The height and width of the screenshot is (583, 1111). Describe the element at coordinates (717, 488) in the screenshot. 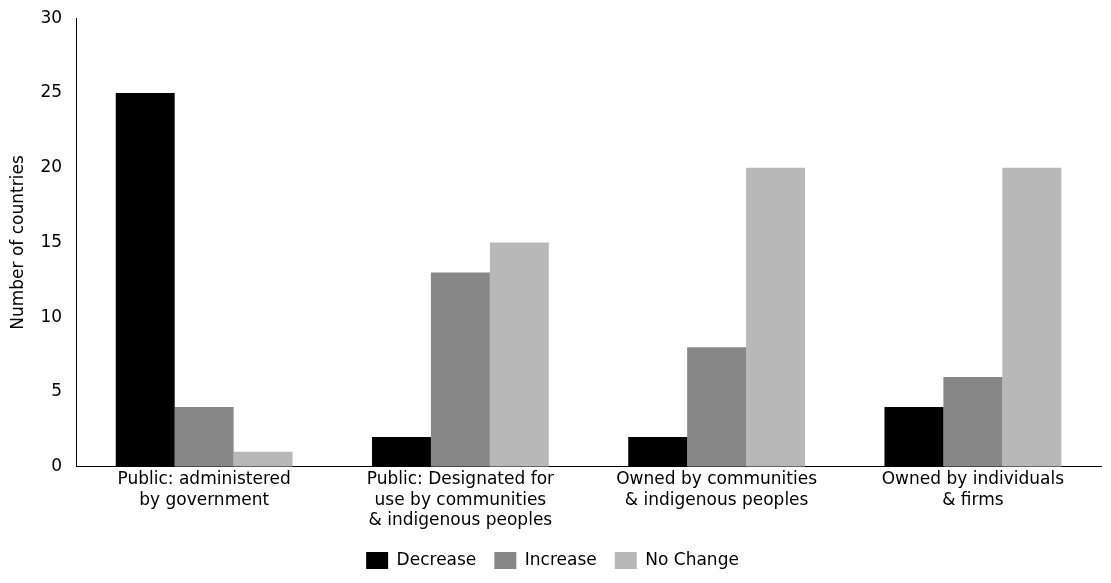

I see `x-tick-label: Owned by communities & indigenous peoples` at that location.